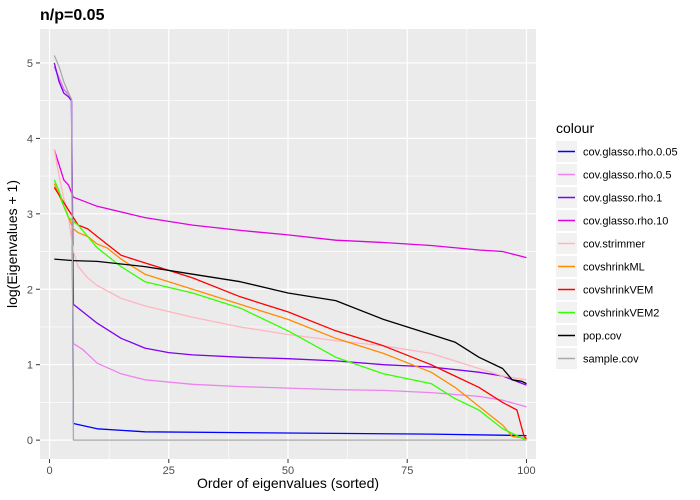  Describe the element at coordinates (288, 483) in the screenshot. I see `x-axis-label: Order of eigenvalues (sorted)` at that location.